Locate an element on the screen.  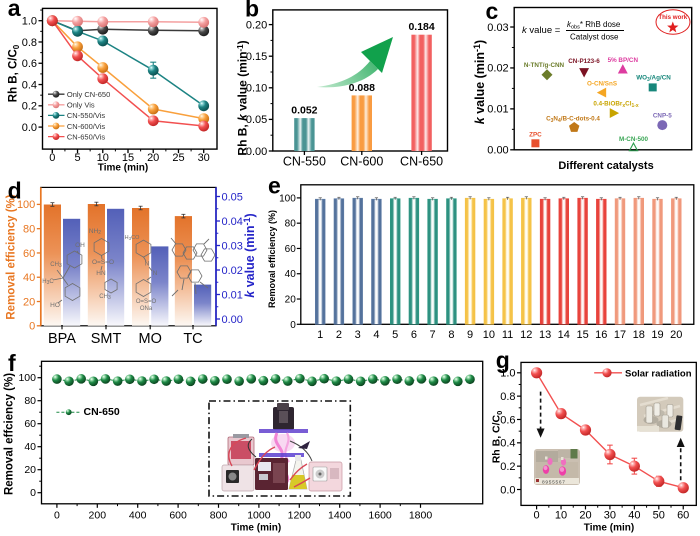
svg-text: 11 is located at coordinates (507, 335).